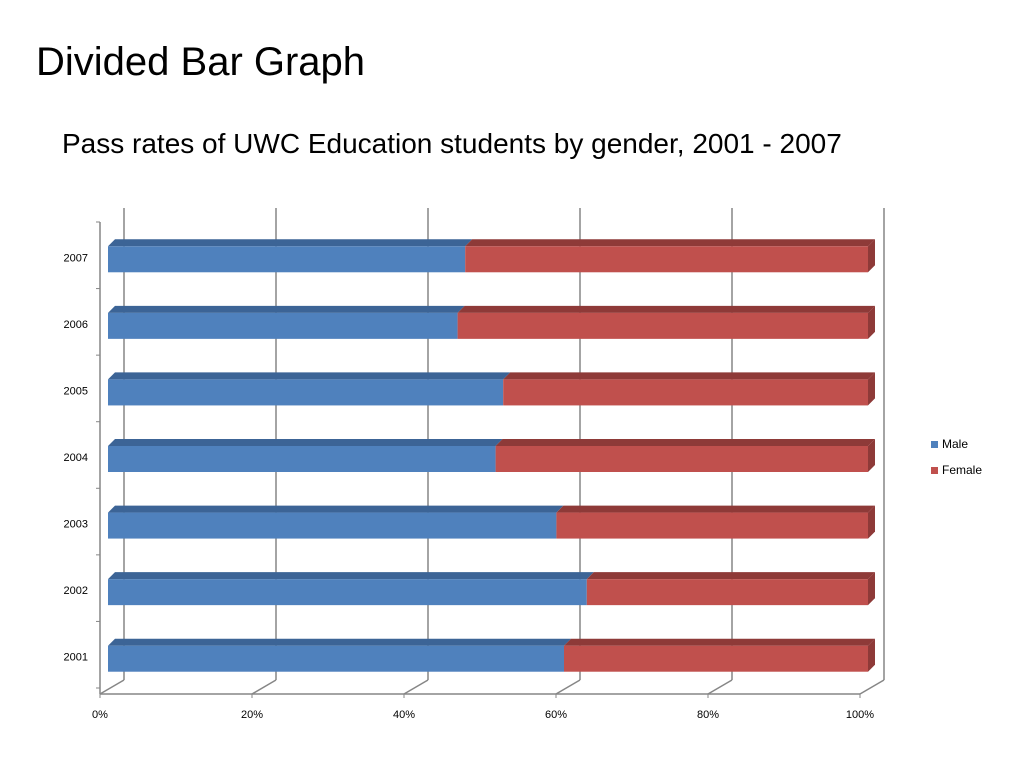 The image size is (1024, 768). Describe the element at coordinates (76, 458) in the screenshot. I see `y-tick-label: 2004` at that location.